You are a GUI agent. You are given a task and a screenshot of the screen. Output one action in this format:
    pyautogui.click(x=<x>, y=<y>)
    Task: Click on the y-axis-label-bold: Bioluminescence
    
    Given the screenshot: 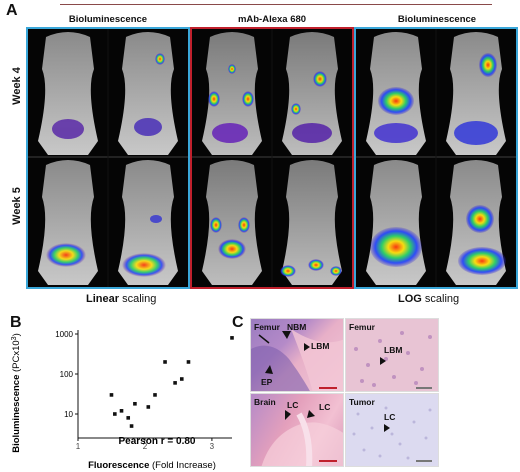 What is the action you would take?
    pyautogui.click(x=16, y=414)
    